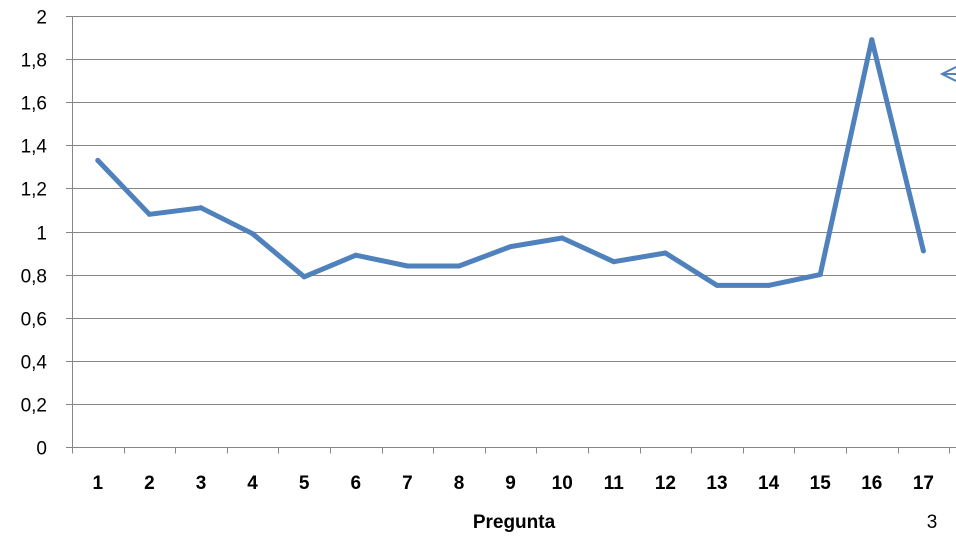 The image size is (956, 537). Describe the element at coordinates (252, 483) in the screenshot. I see `x-tick-label: 4` at that location.